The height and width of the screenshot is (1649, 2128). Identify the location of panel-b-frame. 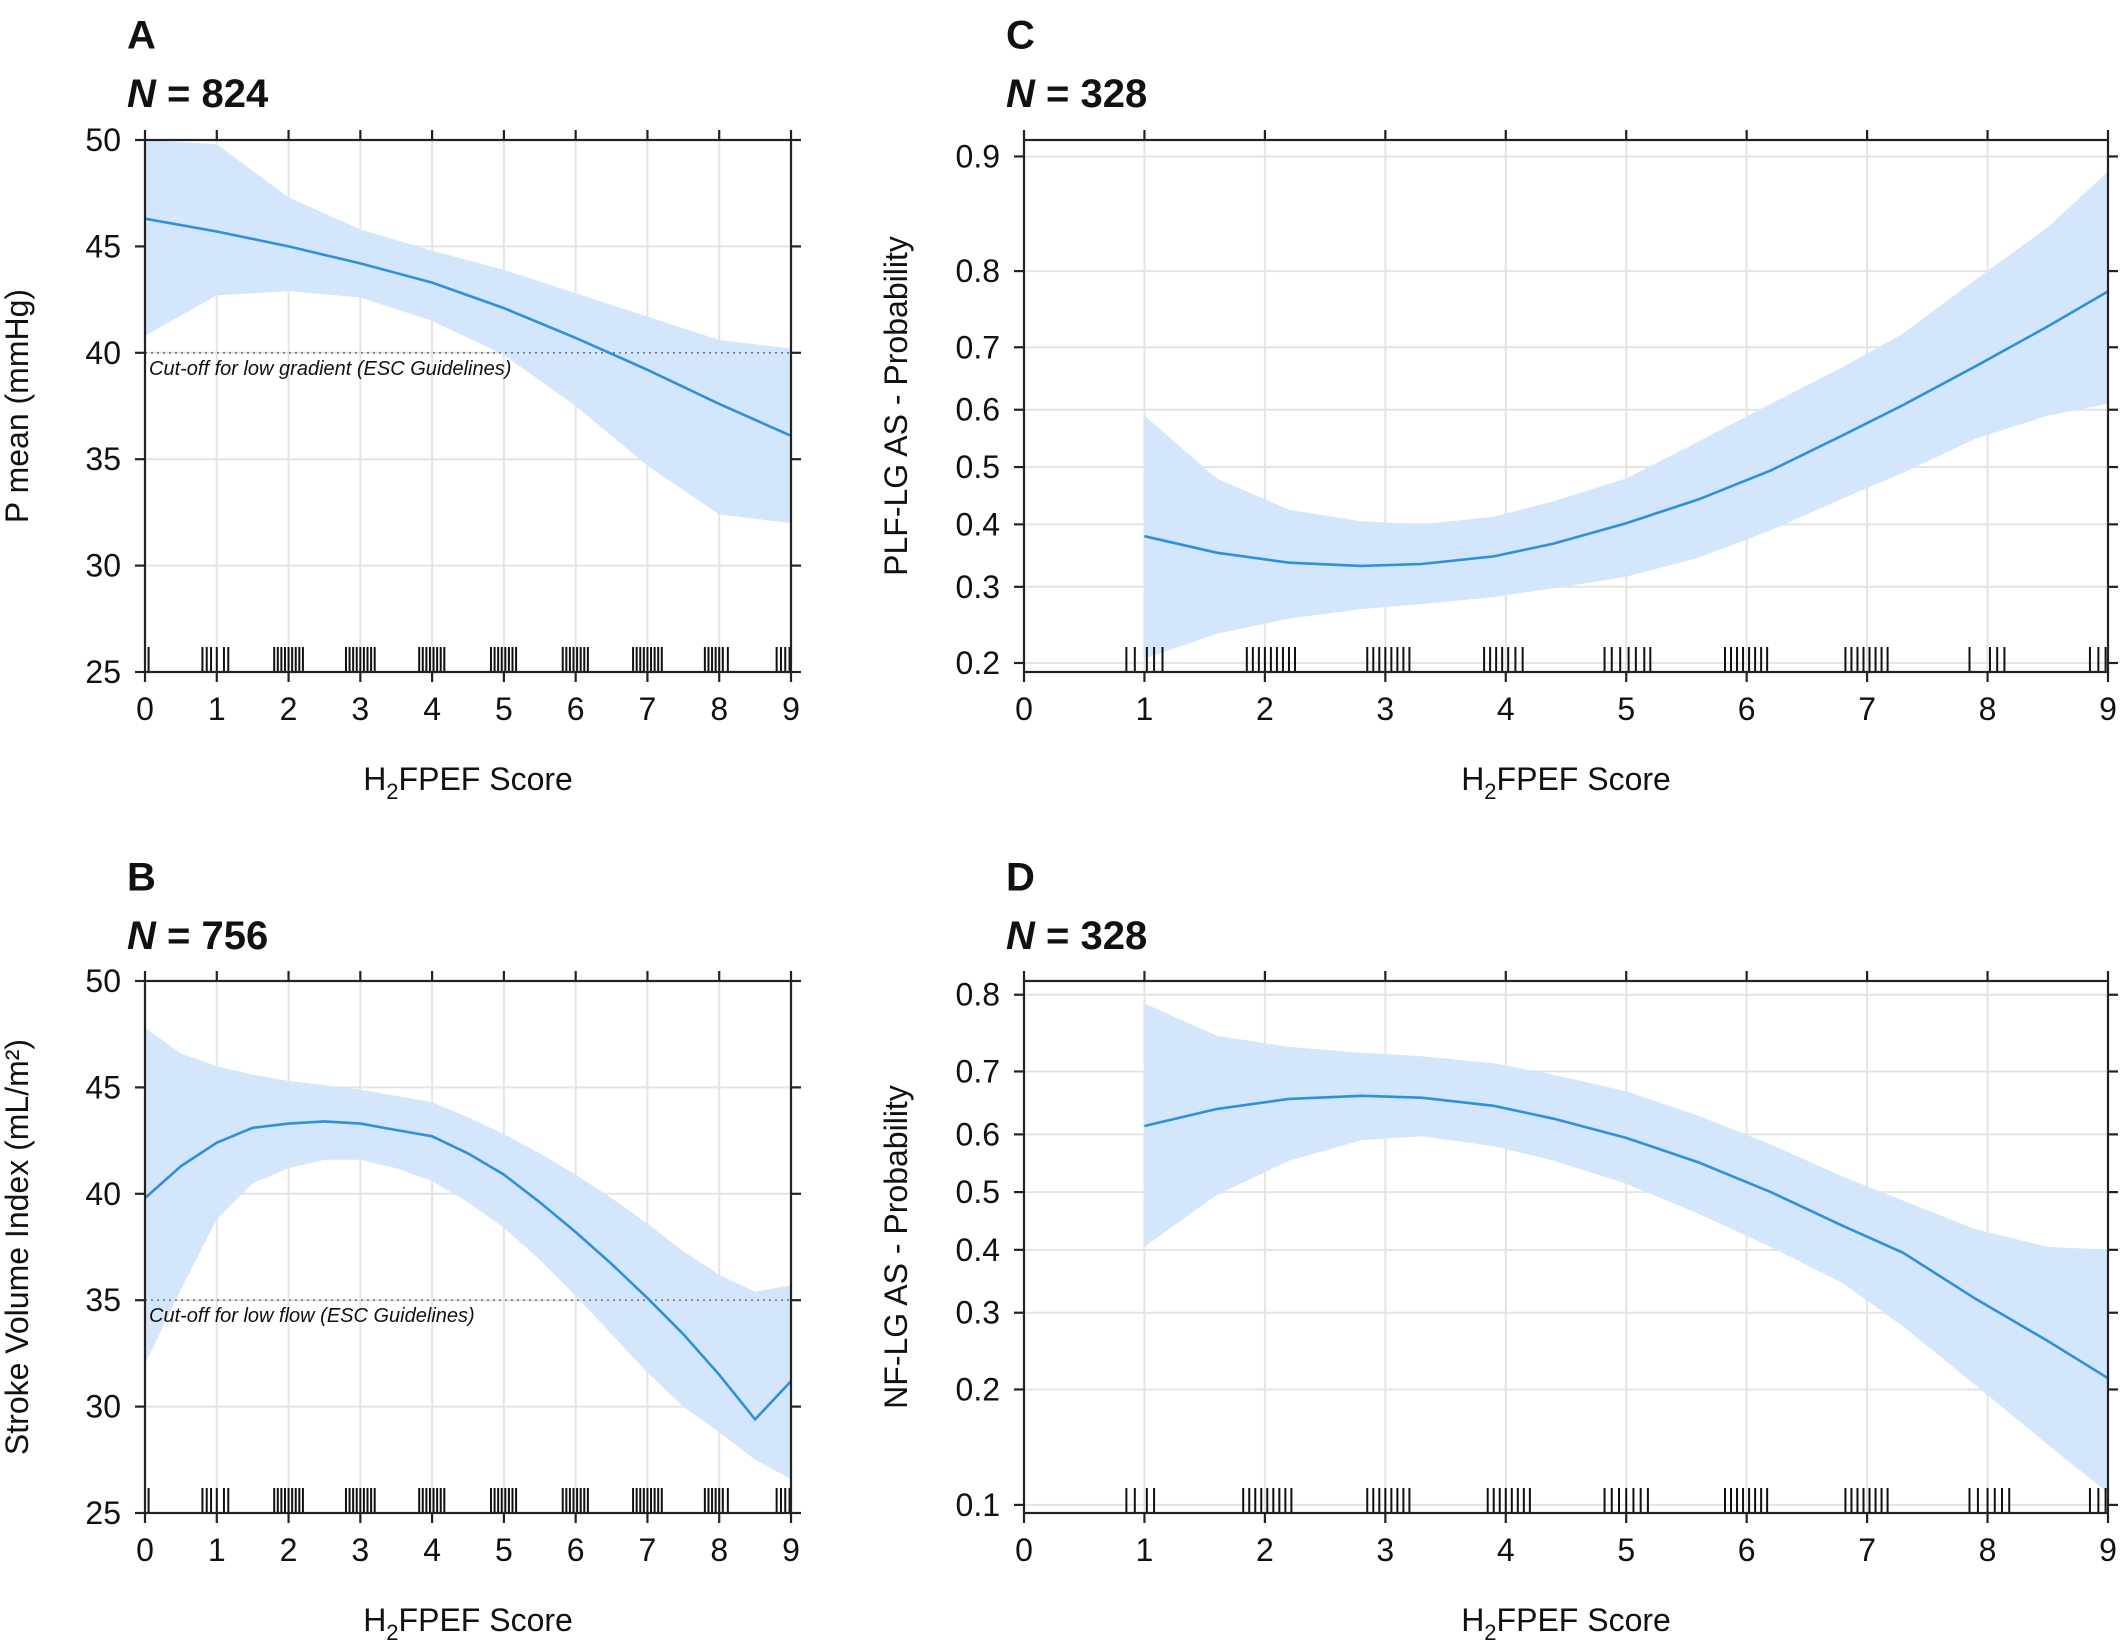
(468, 1247).